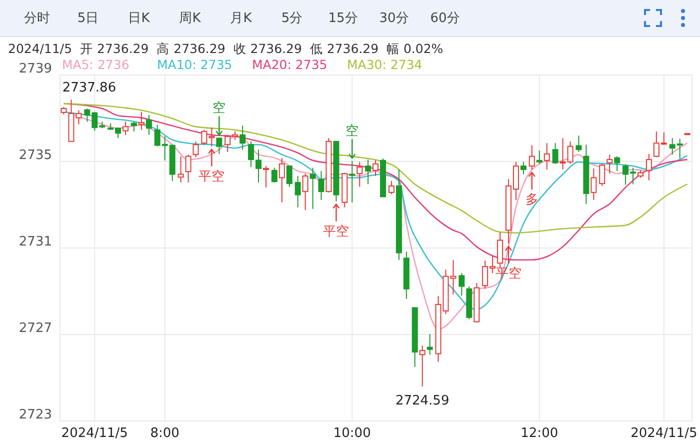 The width and height of the screenshot is (700, 443). I want to click on y-tick-label: 2735, so click(35, 156).